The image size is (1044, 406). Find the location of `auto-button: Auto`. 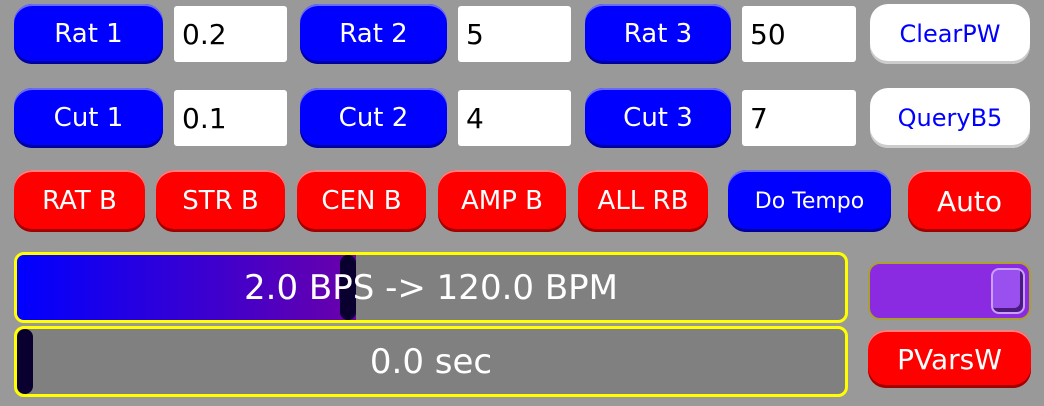

auto-button: Auto is located at coordinates (969, 201).